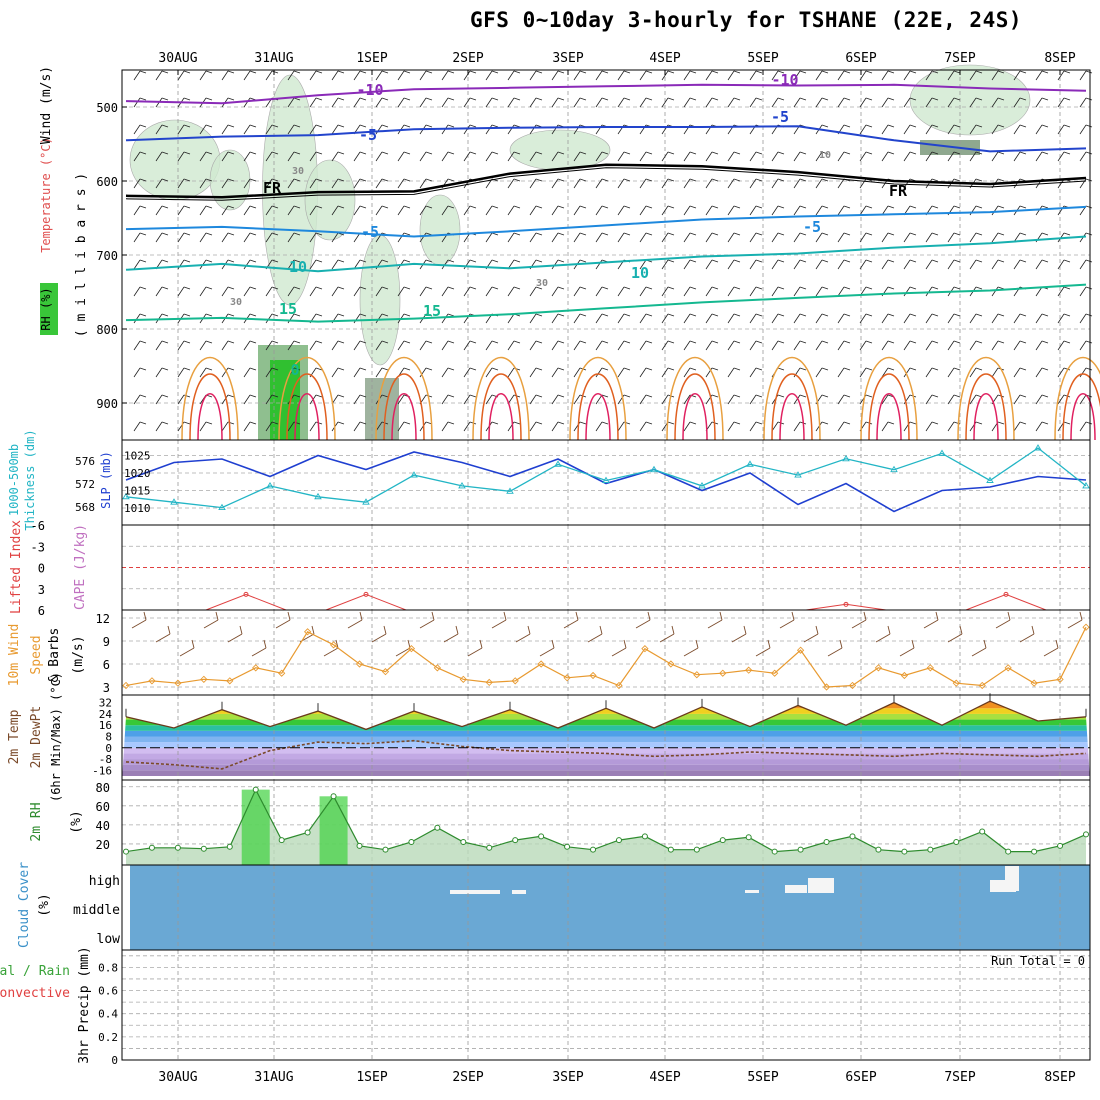  Describe the element at coordinates (542, 283) in the screenshot. I see `contour-label: 30` at that location.